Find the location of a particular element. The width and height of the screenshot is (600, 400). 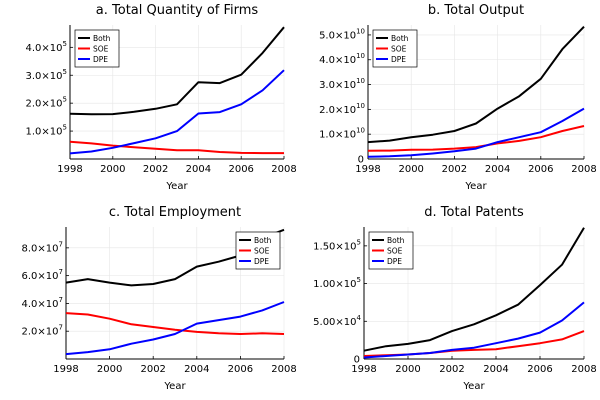

y-tick-mantissa: 6.0×10 is located at coordinates (40, 276).